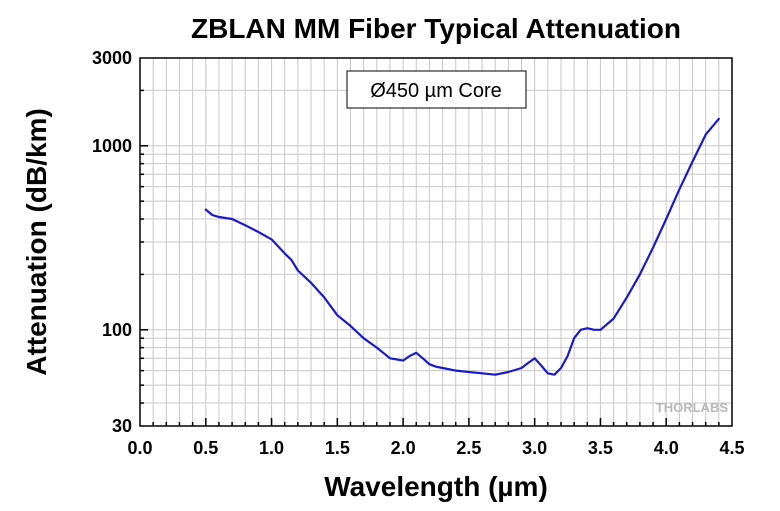 This screenshot has width=780, height=511. What do you see at coordinates (731, 448) in the screenshot?
I see `x-tick-label: 4.5` at bounding box center [731, 448].